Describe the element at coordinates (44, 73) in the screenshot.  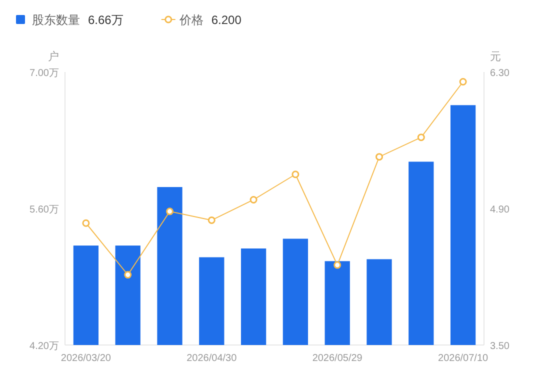
I see `y-tick-label: 7.00万` at that location.